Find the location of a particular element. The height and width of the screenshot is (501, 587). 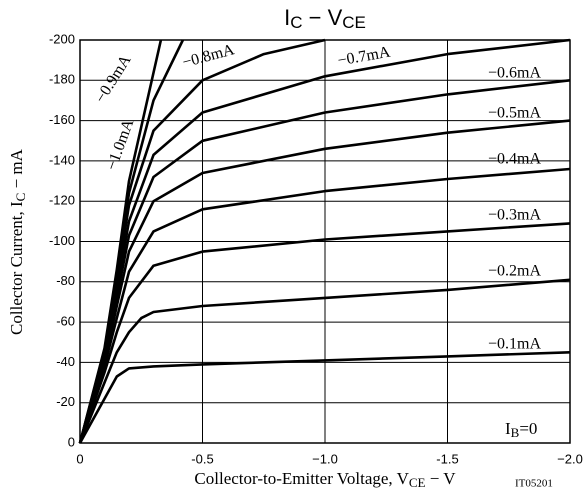

x-axis-label: Collector-to-Emitter Voltage, VCE − V is located at coordinates (325, 479).